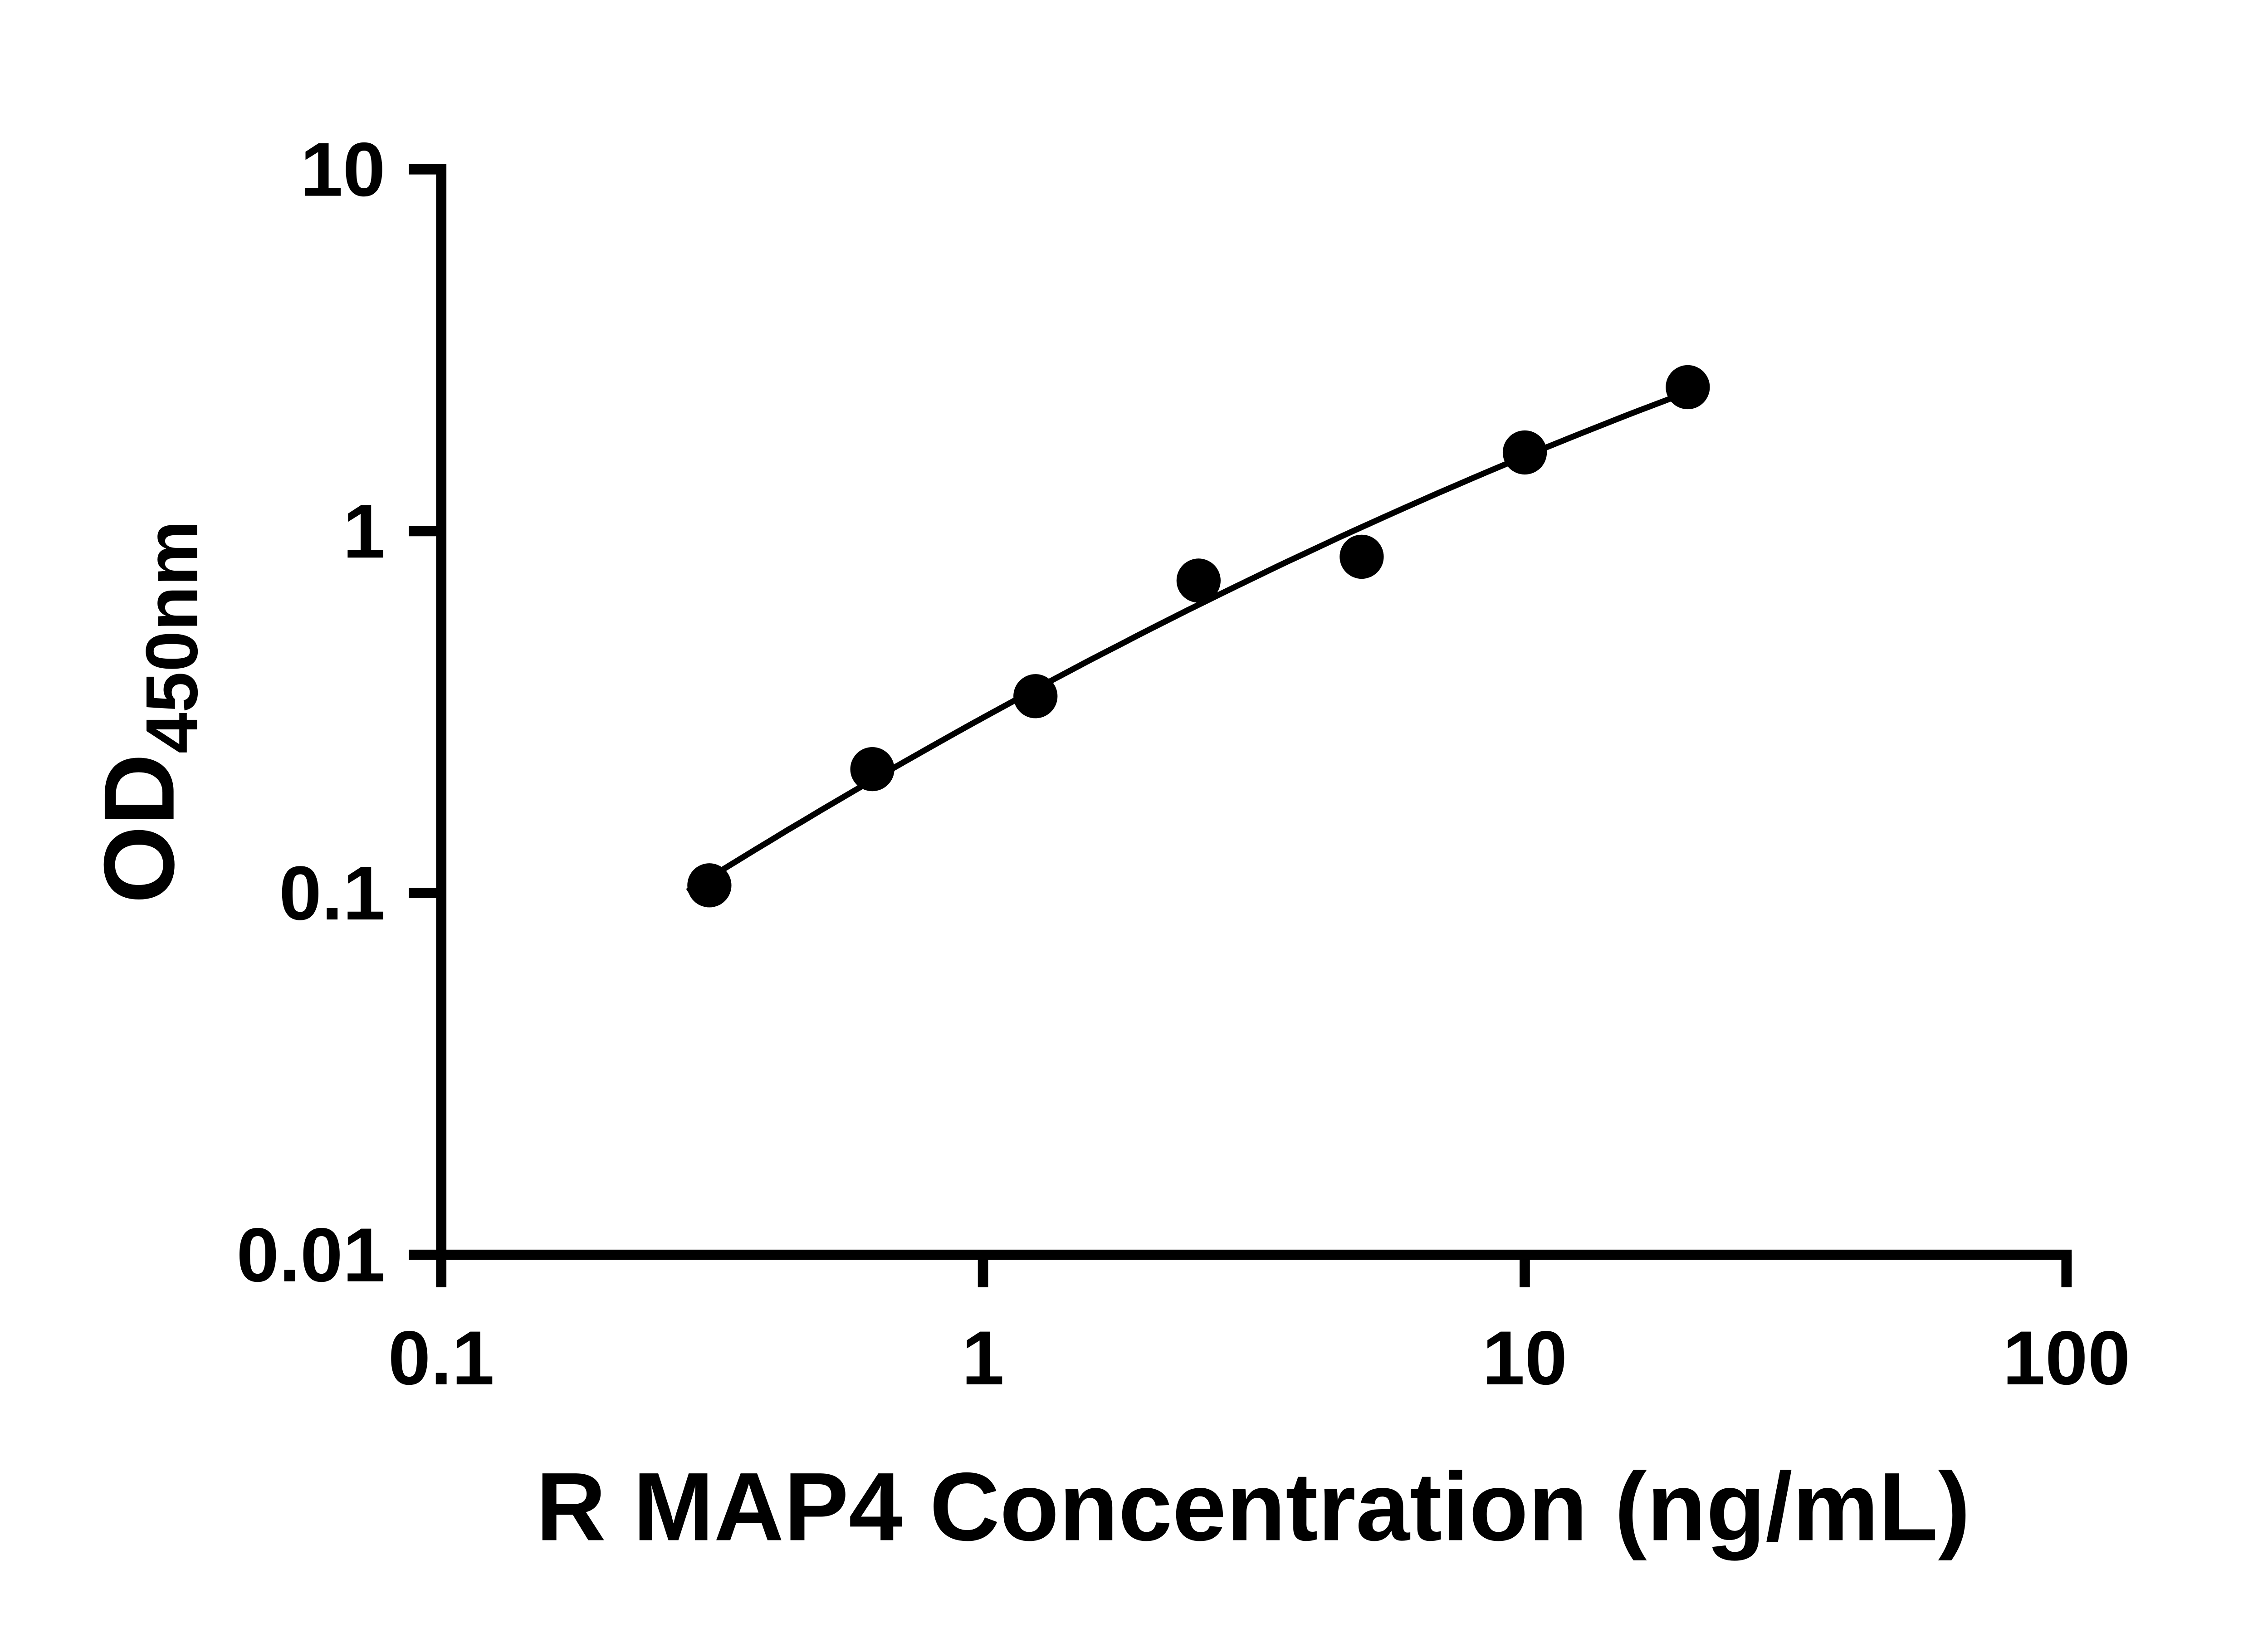  What do you see at coordinates (1525, 1358) in the screenshot?
I see `x-tick-label: 10` at bounding box center [1525, 1358].